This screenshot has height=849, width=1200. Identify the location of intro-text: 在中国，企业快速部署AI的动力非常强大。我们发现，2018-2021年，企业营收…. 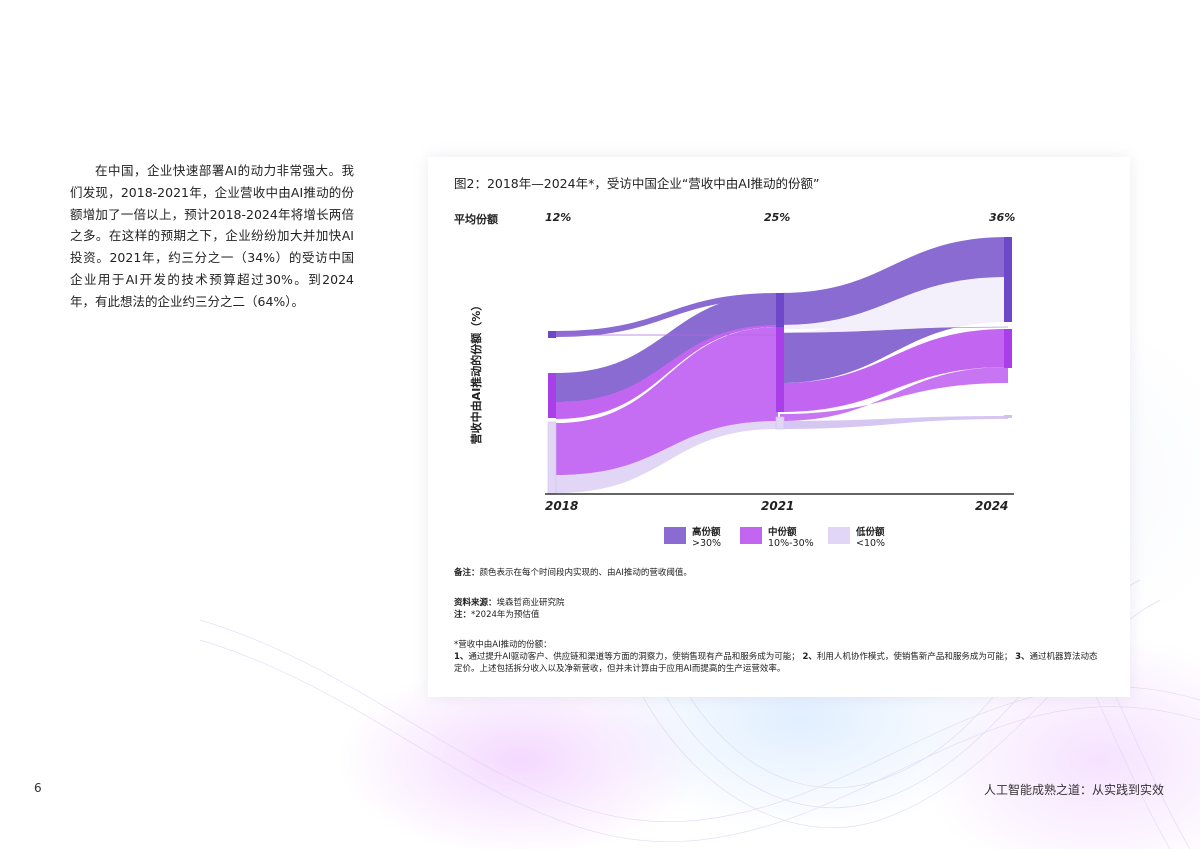
(212, 236).